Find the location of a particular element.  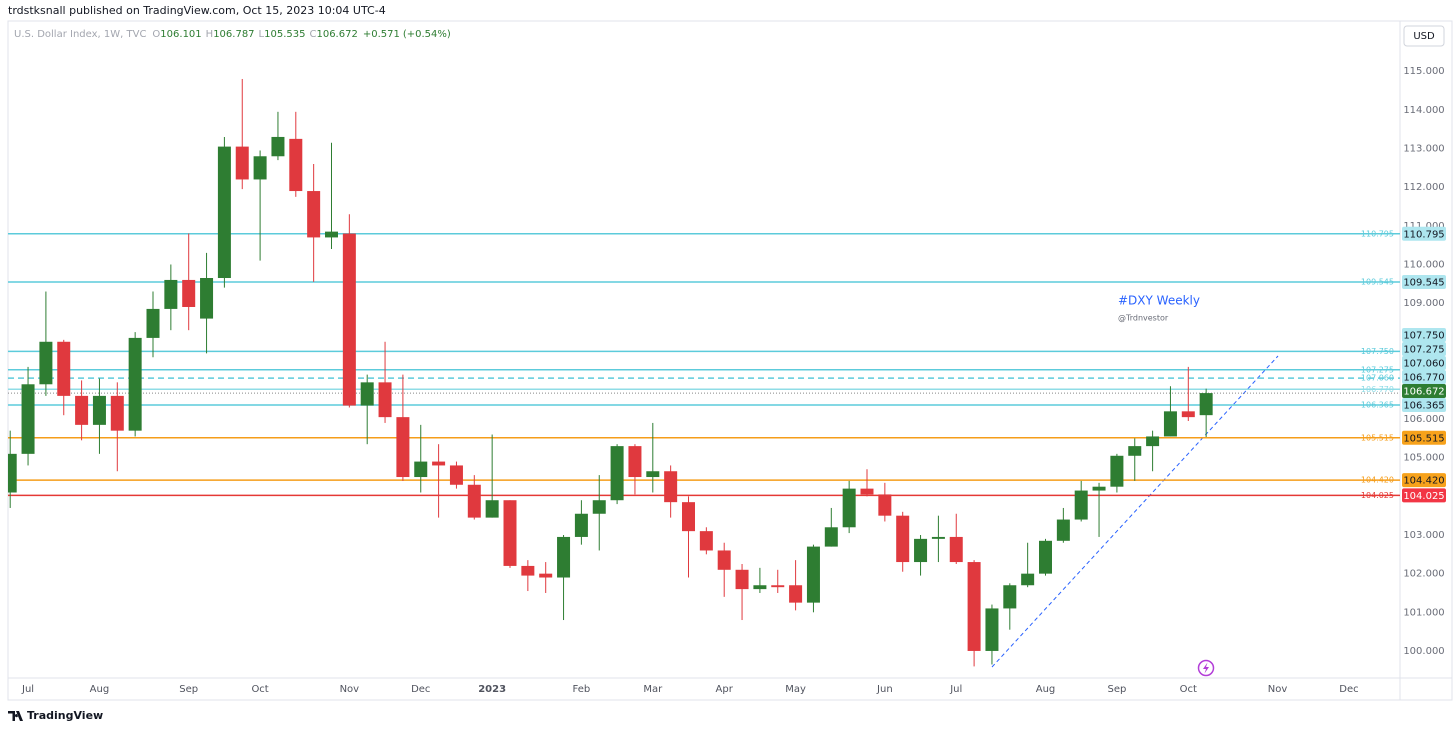

price-badge-label: 110.795 is located at coordinates (1423, 234).